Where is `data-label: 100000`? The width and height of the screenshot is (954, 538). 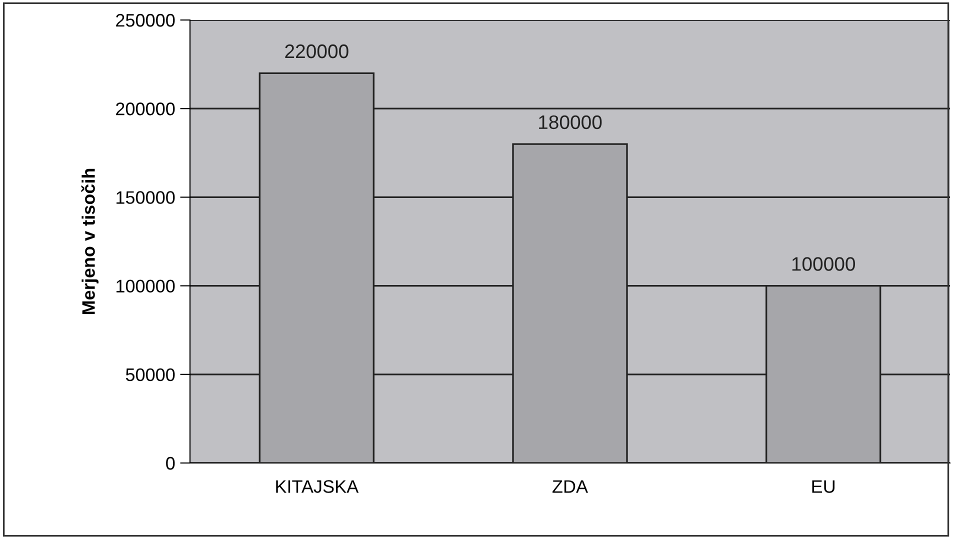
data-label: 100000 is located at coordinates (824, 264).